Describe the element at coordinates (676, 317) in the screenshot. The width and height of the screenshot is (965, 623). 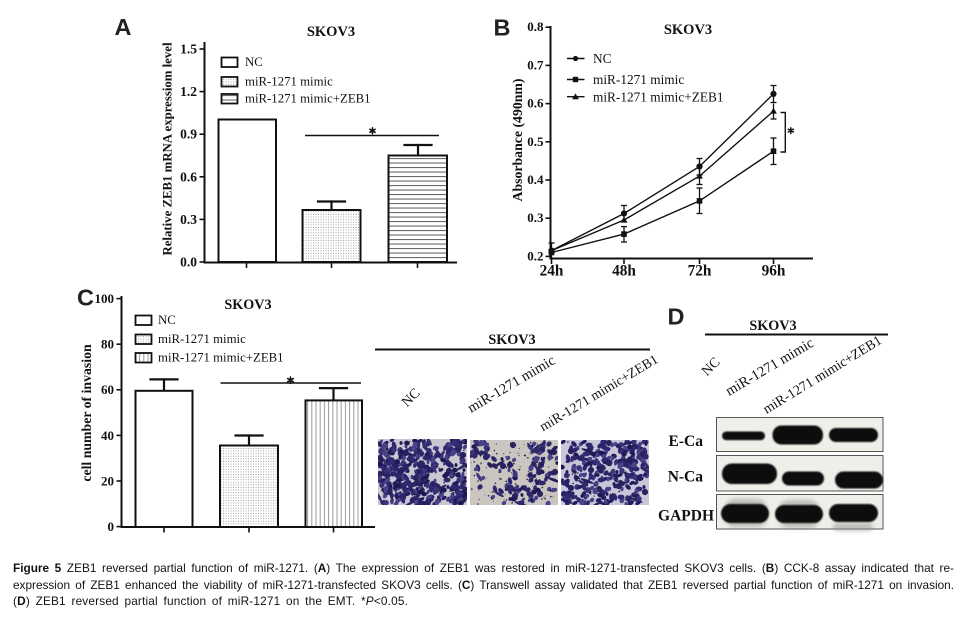
I see `svg-text: D` at that location.